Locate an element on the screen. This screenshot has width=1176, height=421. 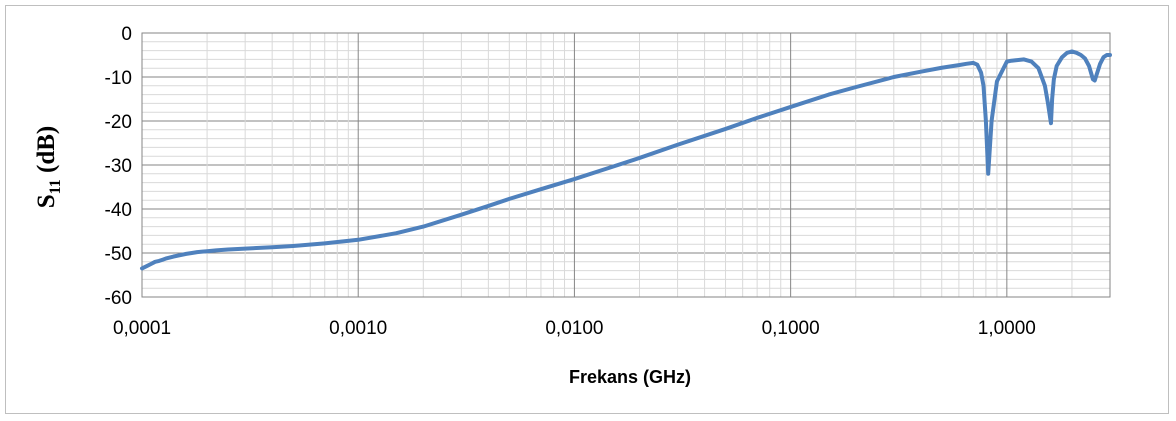
y-tick-label: -40 is located at coordinates (118, 210).